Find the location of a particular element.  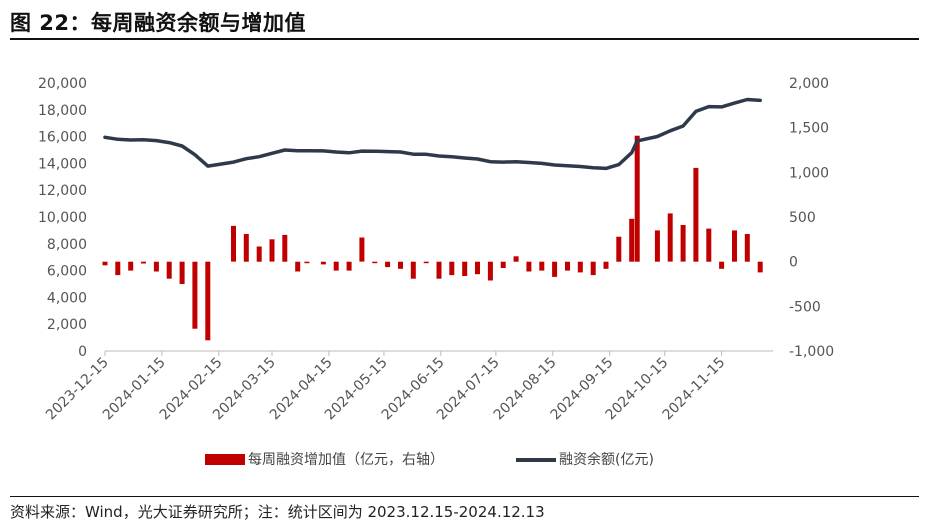

source-rule is located at coordinates (464, 496).